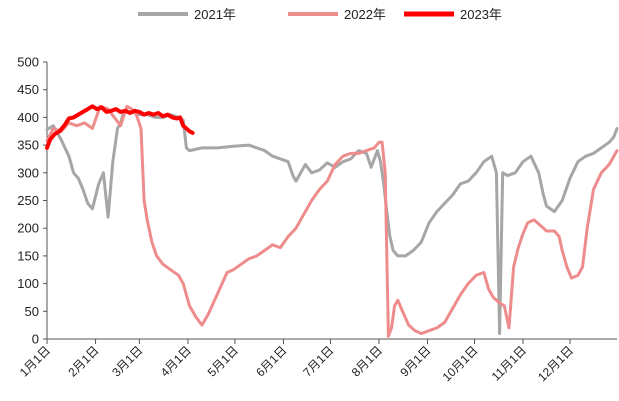  Describe the element at coordinates (555, 363) in the screenshot. I see `x-tick-label: 12月1日` at that location.